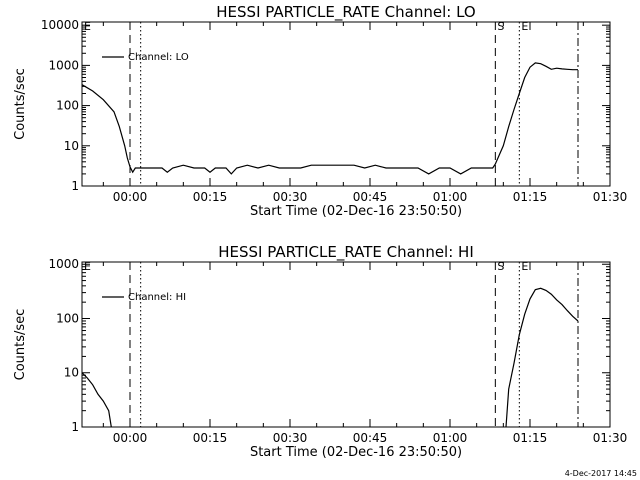  What do you see at coordinates (157, 297) in the screenshot?
I see `legend-label: Channel: HI` at bounding box center [157, 297].